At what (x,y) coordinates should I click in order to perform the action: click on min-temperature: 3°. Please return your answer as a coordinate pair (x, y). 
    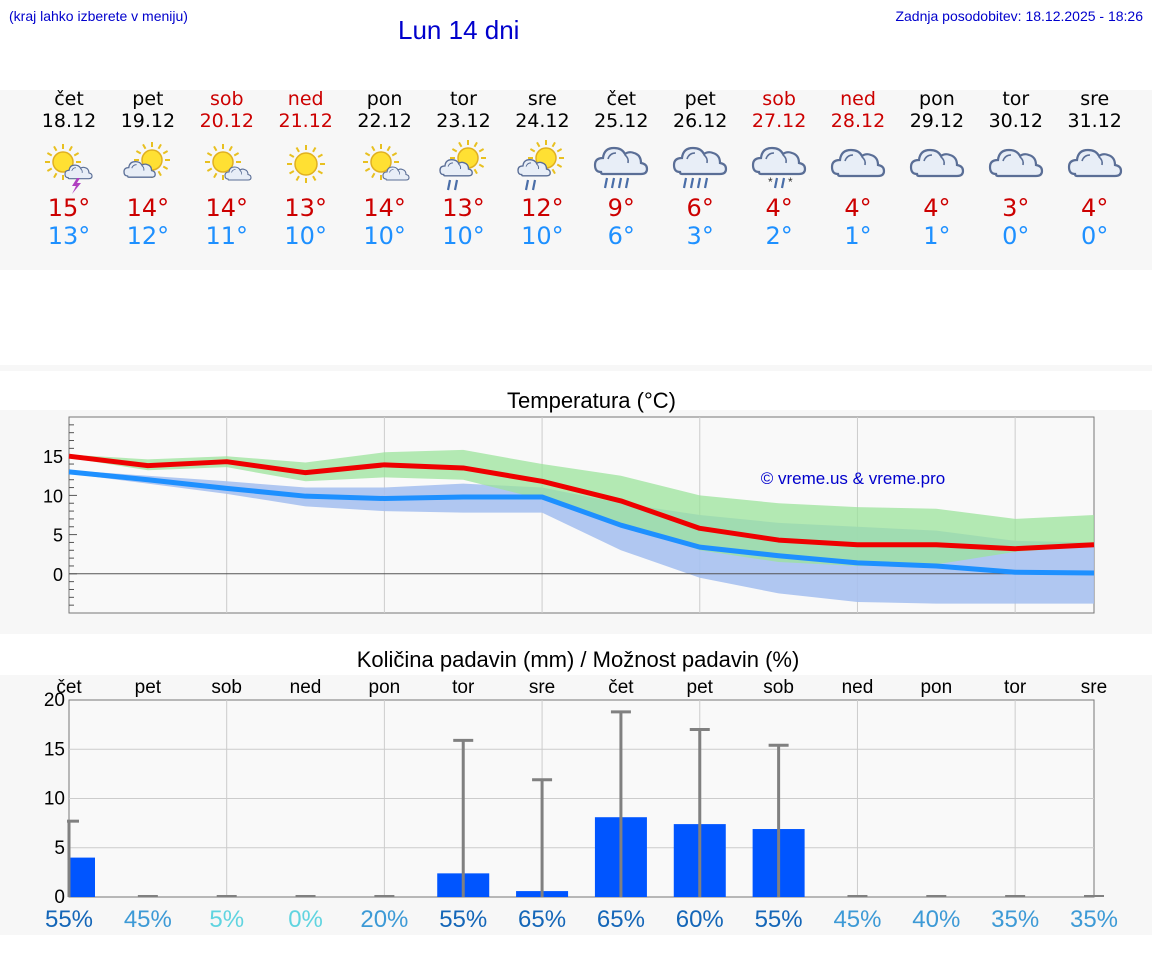
    Looking at the image, I should click on (700, 236).